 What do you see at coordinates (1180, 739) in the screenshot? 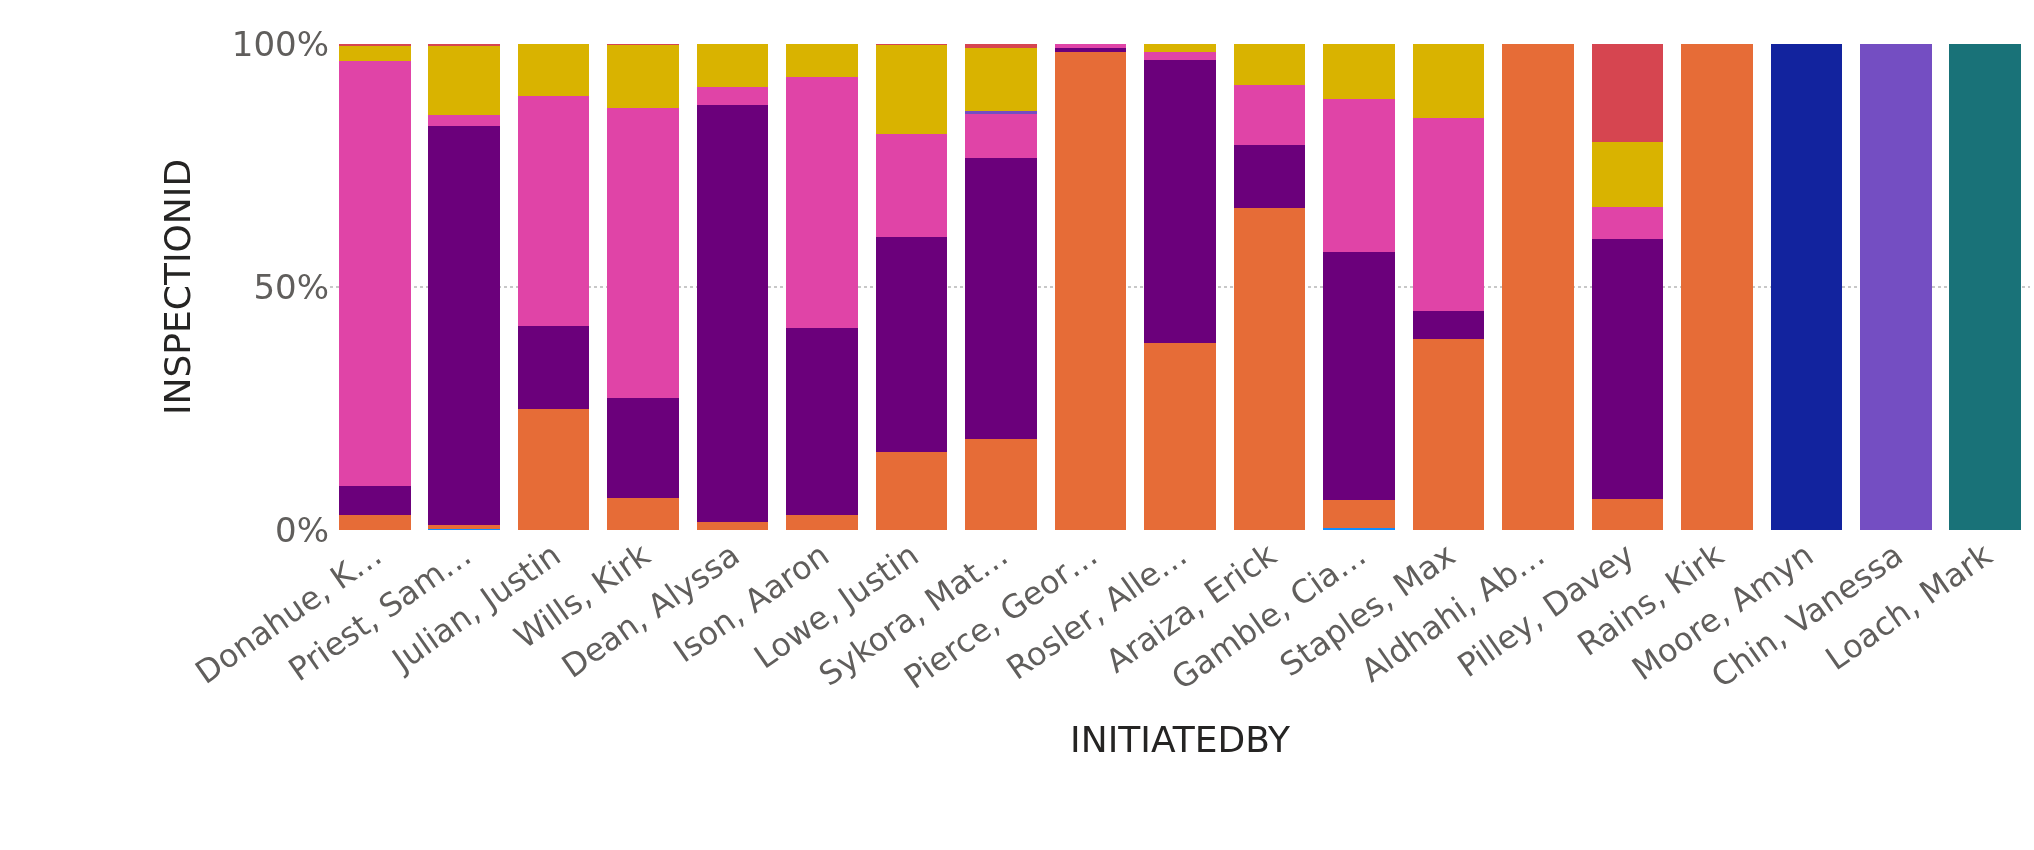
I see `x-axis-title: INITIATEDBY` at bounding box center [1180, 739].